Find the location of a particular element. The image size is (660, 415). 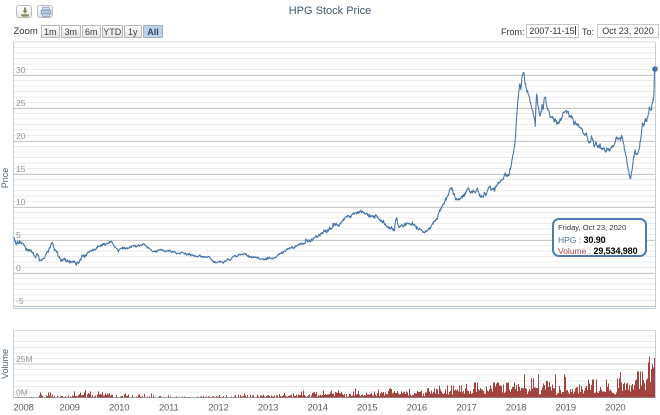

svg-text: 10 is located at coordinates (21, 202).